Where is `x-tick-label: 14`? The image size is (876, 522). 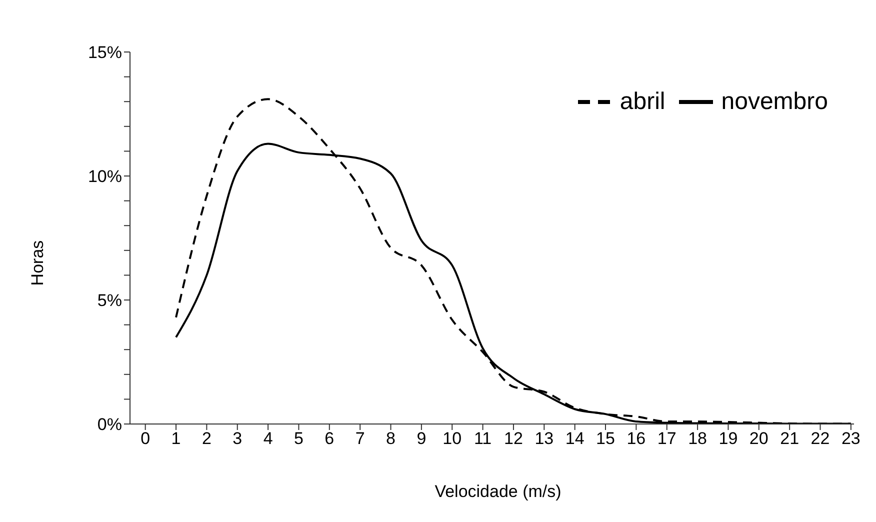
x-tick-label: 14 is located at coordinates (574, 438).